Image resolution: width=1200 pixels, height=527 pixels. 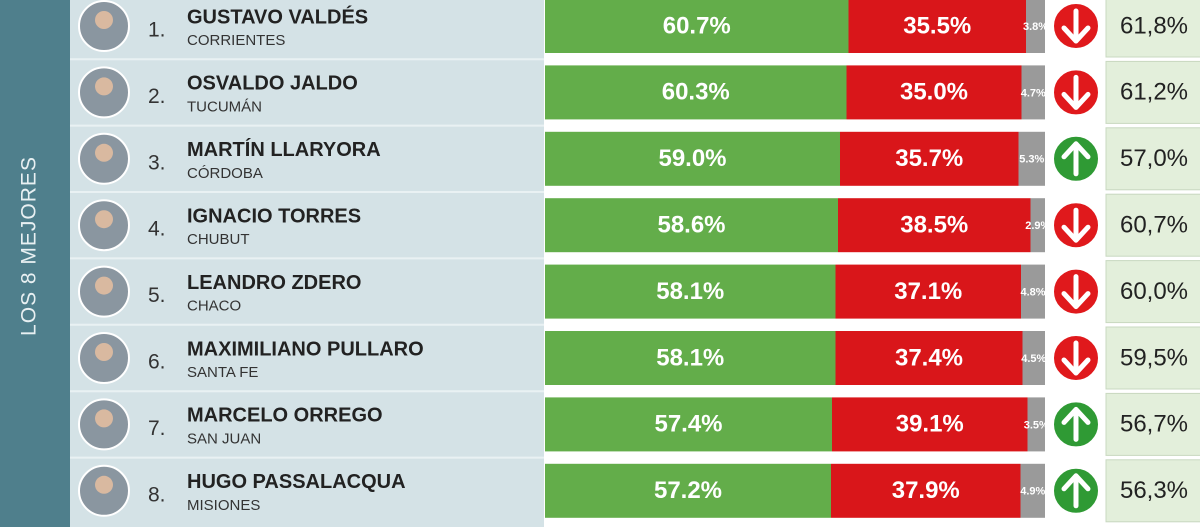 What do you see at coordinates (937, 25) in the screenshot?
I see `bar-label: 35.5%` at bounding box center [937, 25].